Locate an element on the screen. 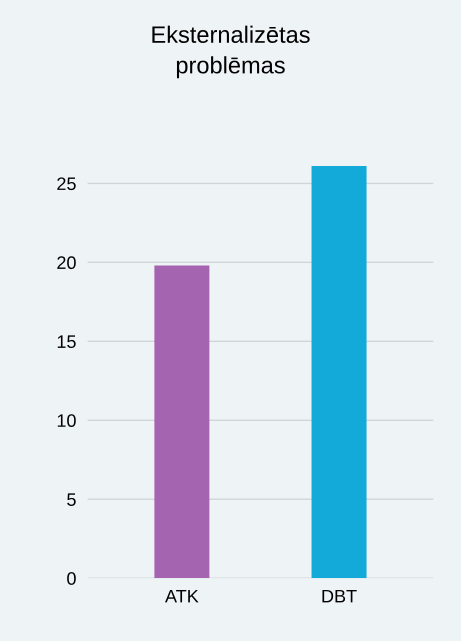 This screenshot has width=461, height=641. y-tick-label: 25 is located at coordinates (66, 183).